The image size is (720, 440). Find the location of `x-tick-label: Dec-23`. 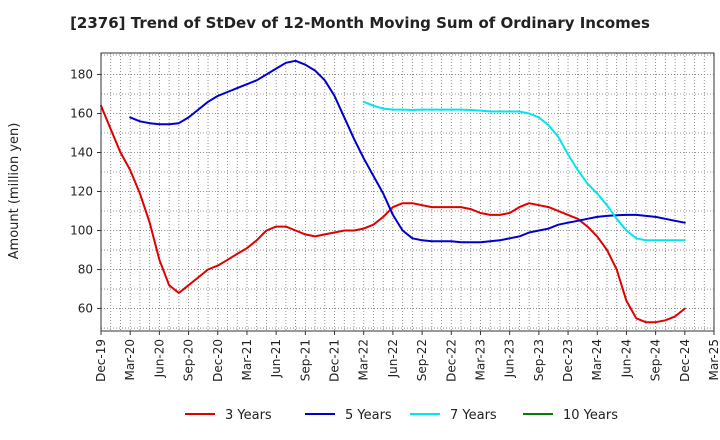

x-tick-label: Dec-23 is located at coordinates (568, 360).